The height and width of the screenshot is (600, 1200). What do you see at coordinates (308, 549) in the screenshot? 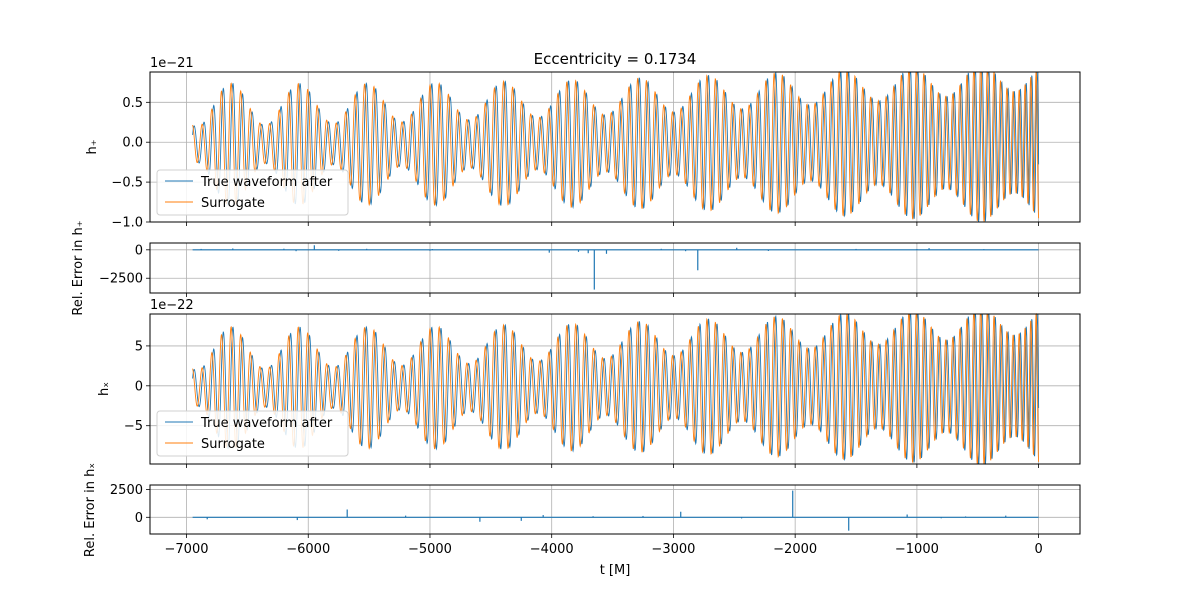
I see `x-tick-label: −6000` at bounding box center [308, 549].